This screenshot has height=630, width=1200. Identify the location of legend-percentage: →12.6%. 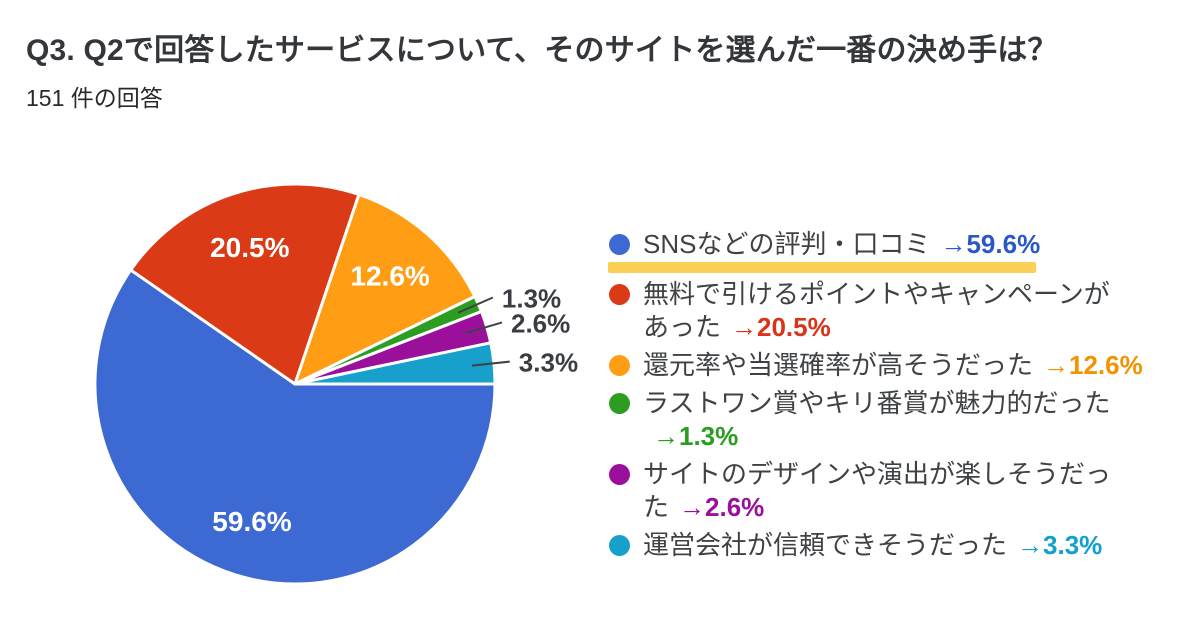
(1093, 365).